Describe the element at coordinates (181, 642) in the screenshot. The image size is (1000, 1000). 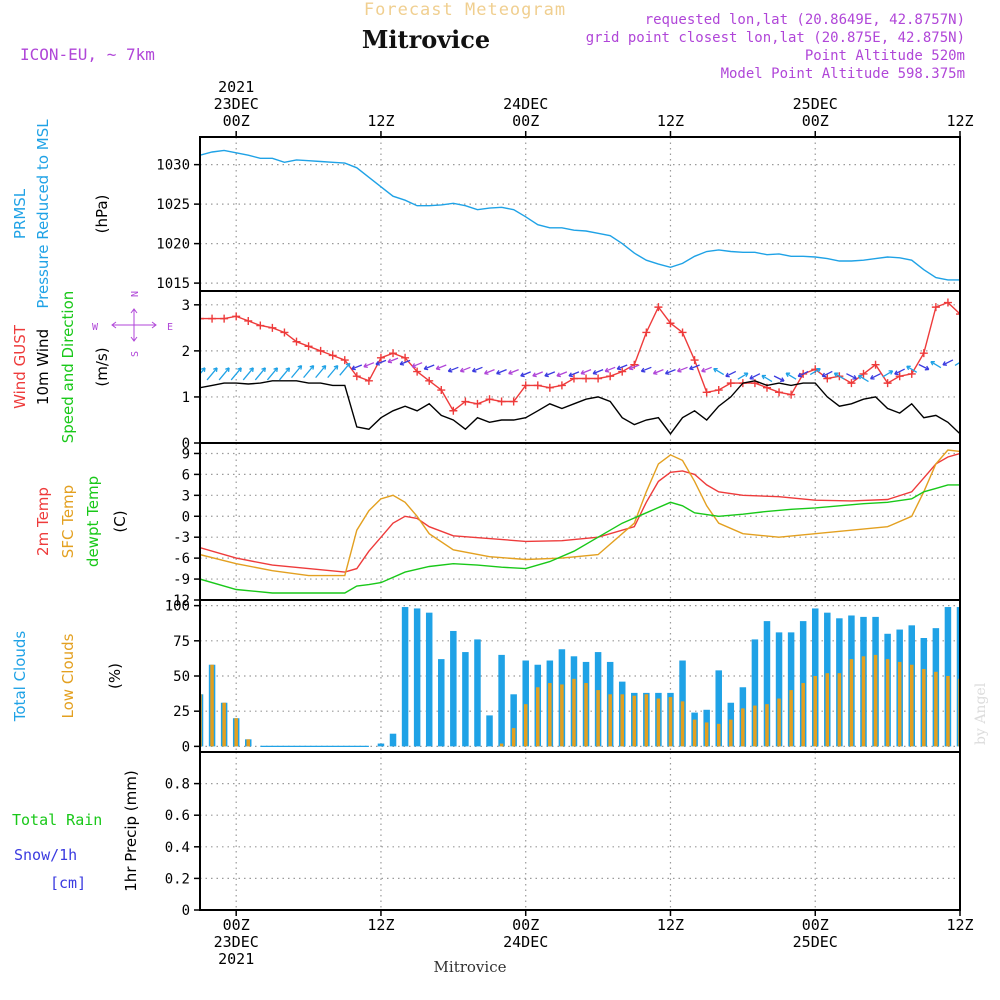
I see `y-tick-label: 75` at that location.